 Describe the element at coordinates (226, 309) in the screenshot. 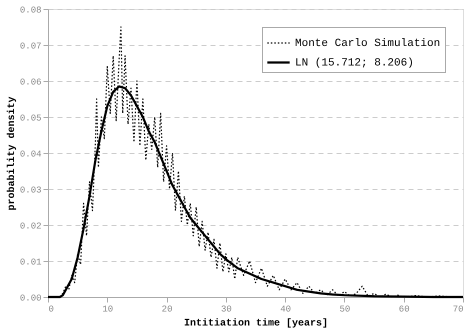

I see `x-tick-label: 30` at that location.